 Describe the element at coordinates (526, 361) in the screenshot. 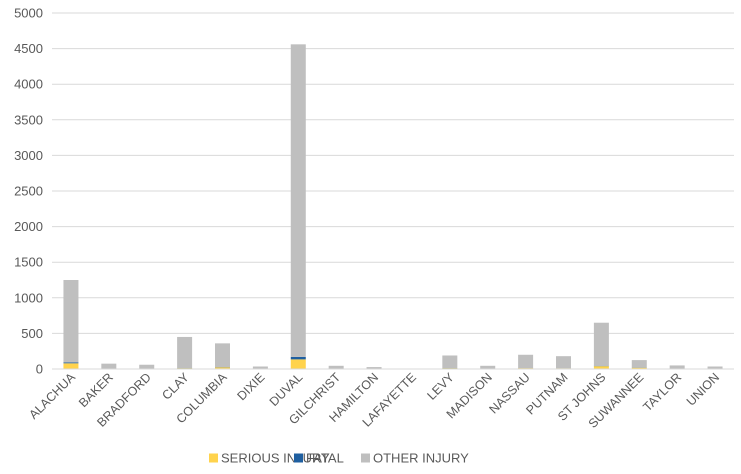

I see `bar-other-injury-nassau` at that location.